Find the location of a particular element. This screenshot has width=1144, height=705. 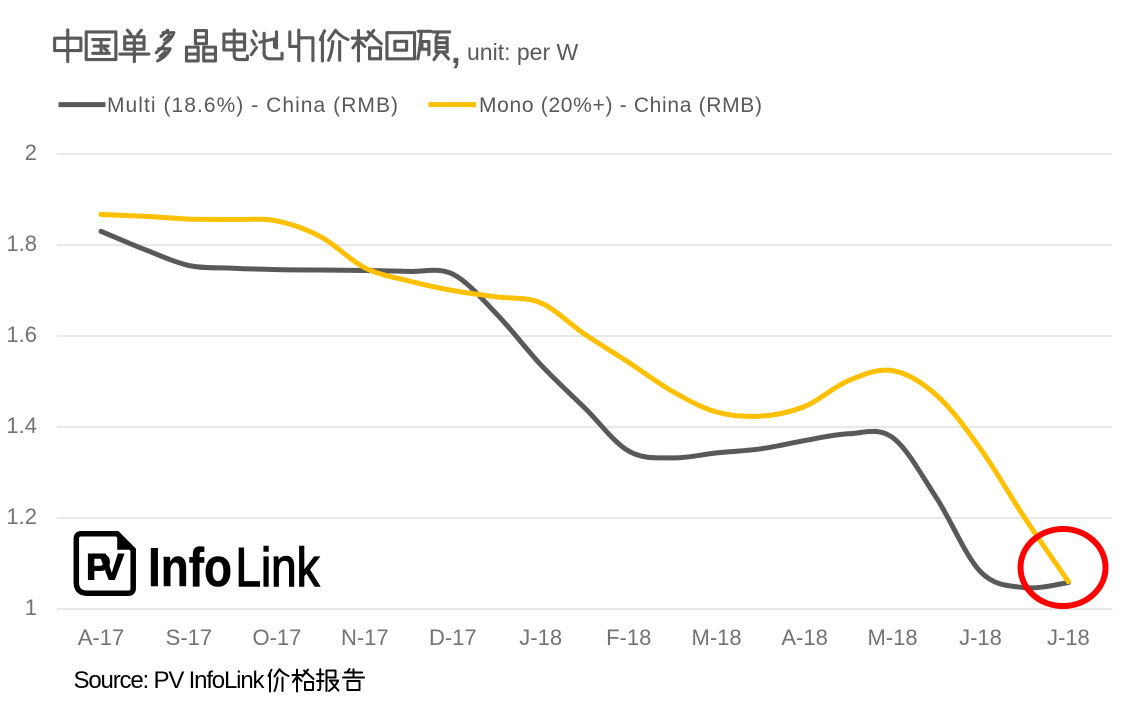

svg-text: Link is located at coordinates (278, 567).